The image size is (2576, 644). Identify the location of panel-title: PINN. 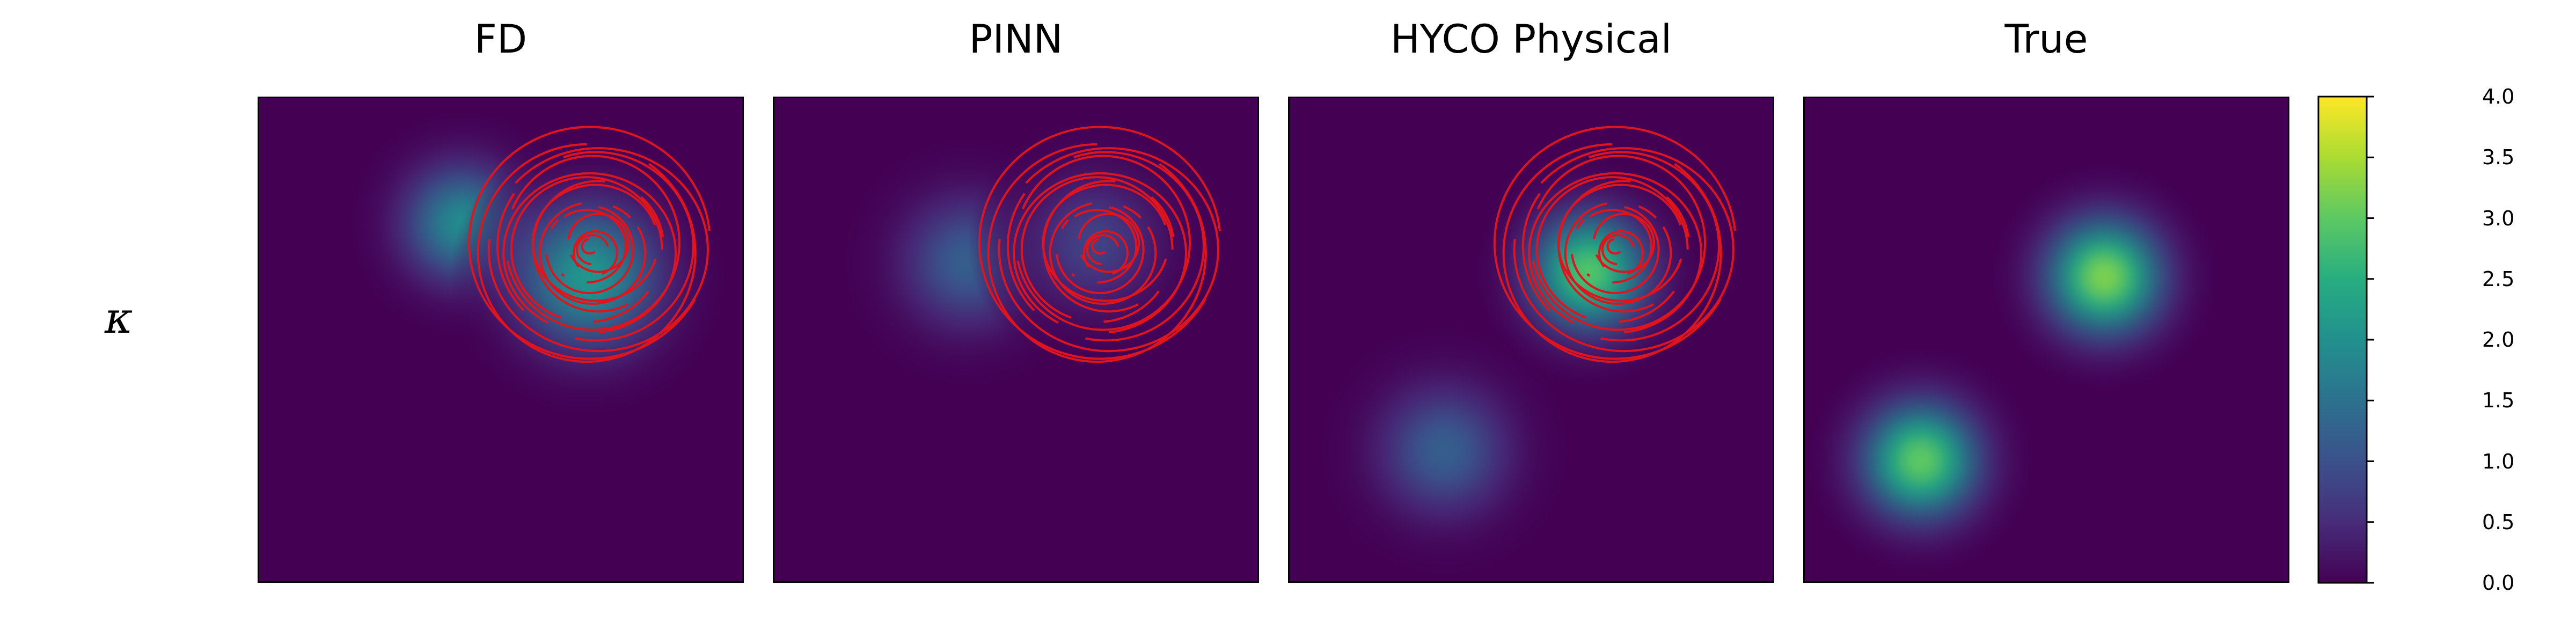
(1016, 39).